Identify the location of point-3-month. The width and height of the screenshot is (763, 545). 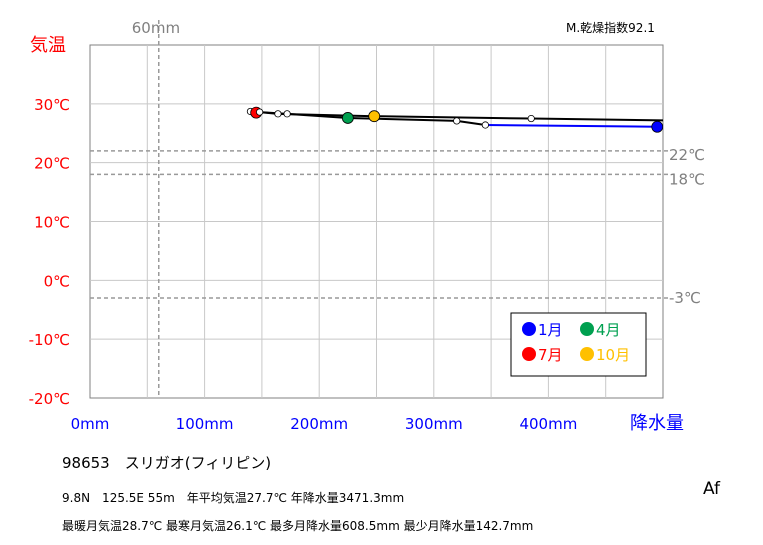
(457, 121).